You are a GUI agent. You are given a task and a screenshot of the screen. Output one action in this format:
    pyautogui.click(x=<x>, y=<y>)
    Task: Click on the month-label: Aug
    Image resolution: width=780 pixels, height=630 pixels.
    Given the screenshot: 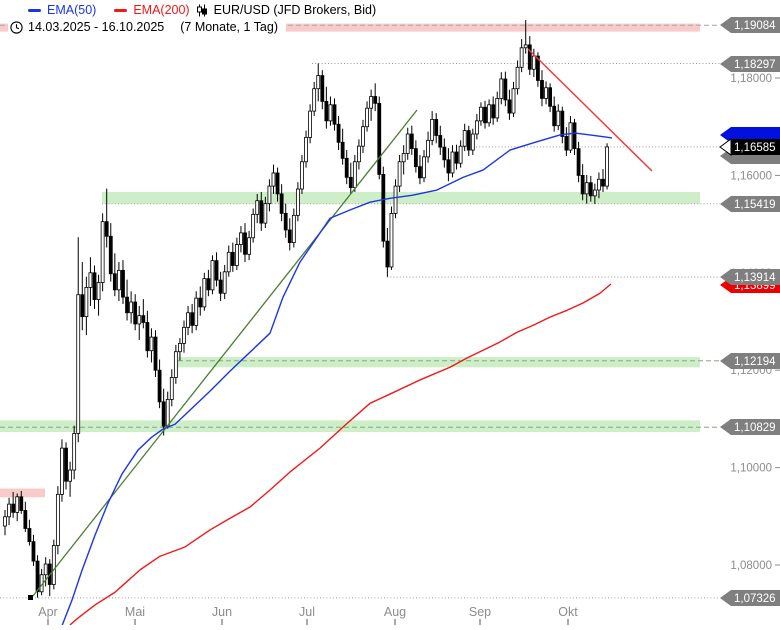 What is the action you would take?
    pyautogui.click(x=395, y=612)
    